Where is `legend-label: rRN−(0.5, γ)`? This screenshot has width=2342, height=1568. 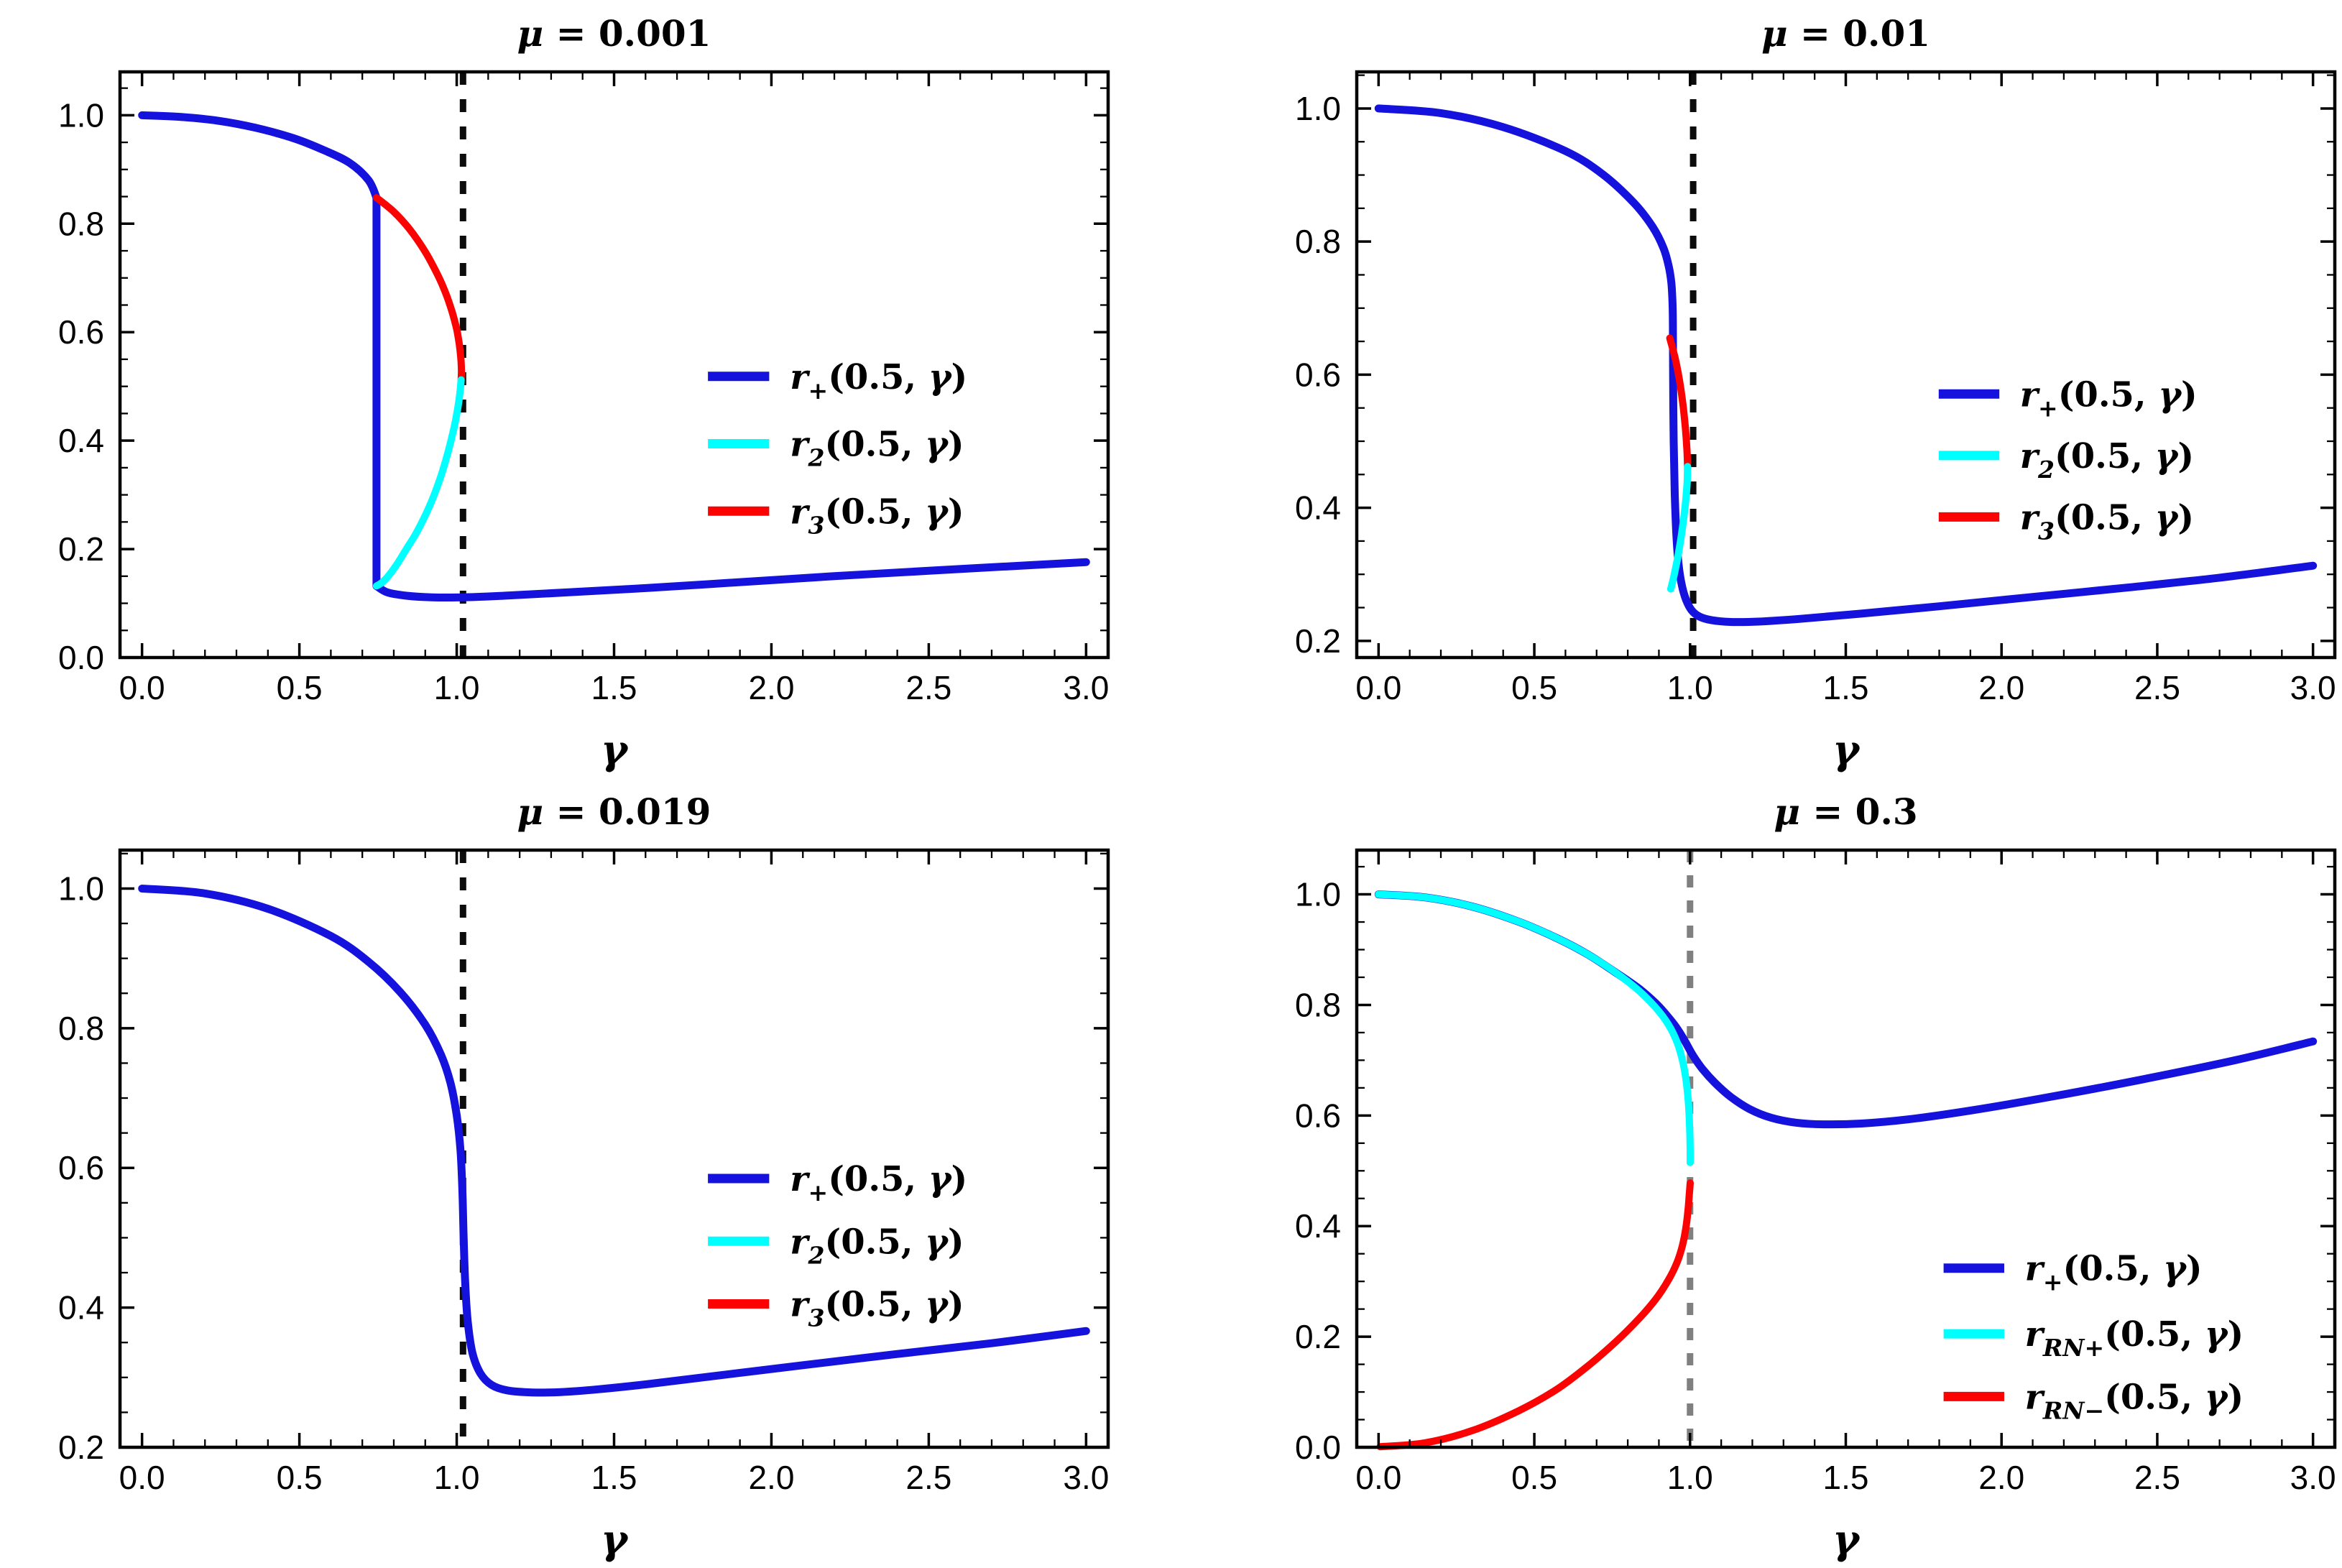 legend-label: rRN−(0.5, γ) is located at coordinates (2134, 1400).